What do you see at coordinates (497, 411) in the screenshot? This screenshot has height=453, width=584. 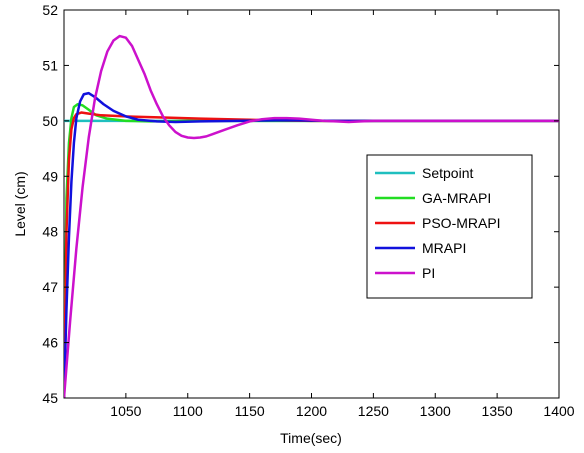 I see `x-tick-label: 1350` at bounding box center [497, 411].